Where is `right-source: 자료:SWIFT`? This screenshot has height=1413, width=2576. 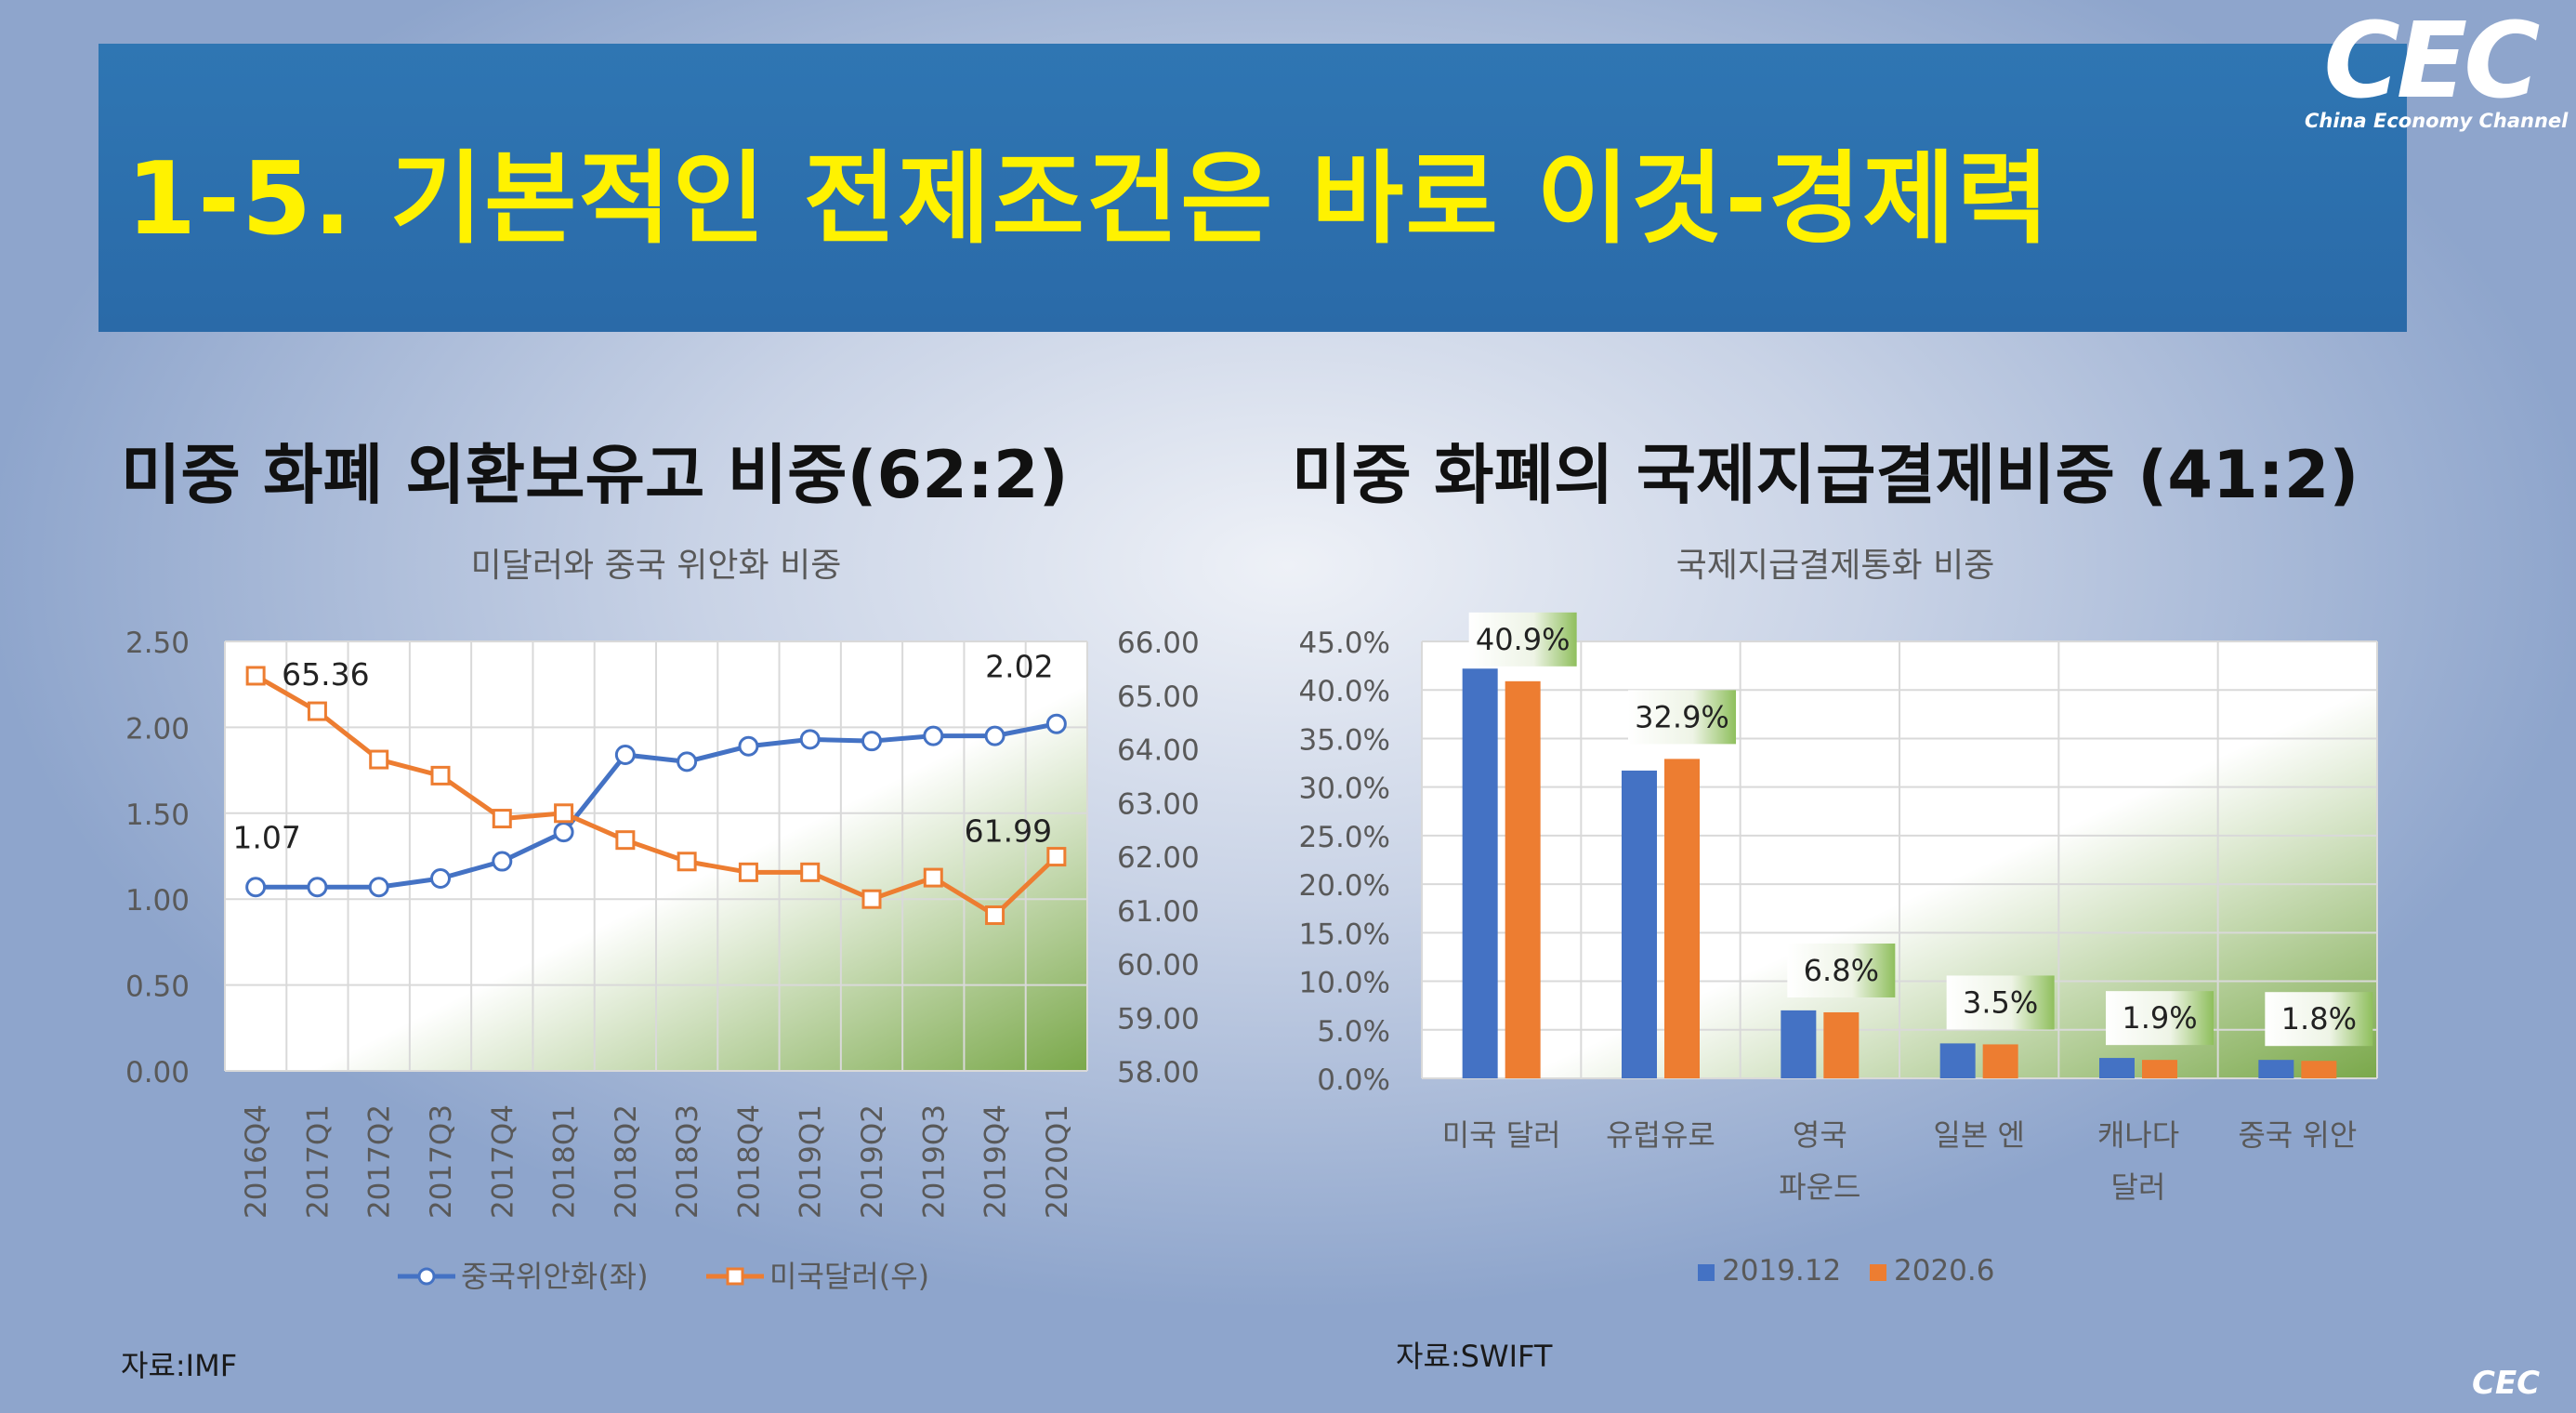
right-source: 자료:SWIFT is located at coordinates (1474, 1356).